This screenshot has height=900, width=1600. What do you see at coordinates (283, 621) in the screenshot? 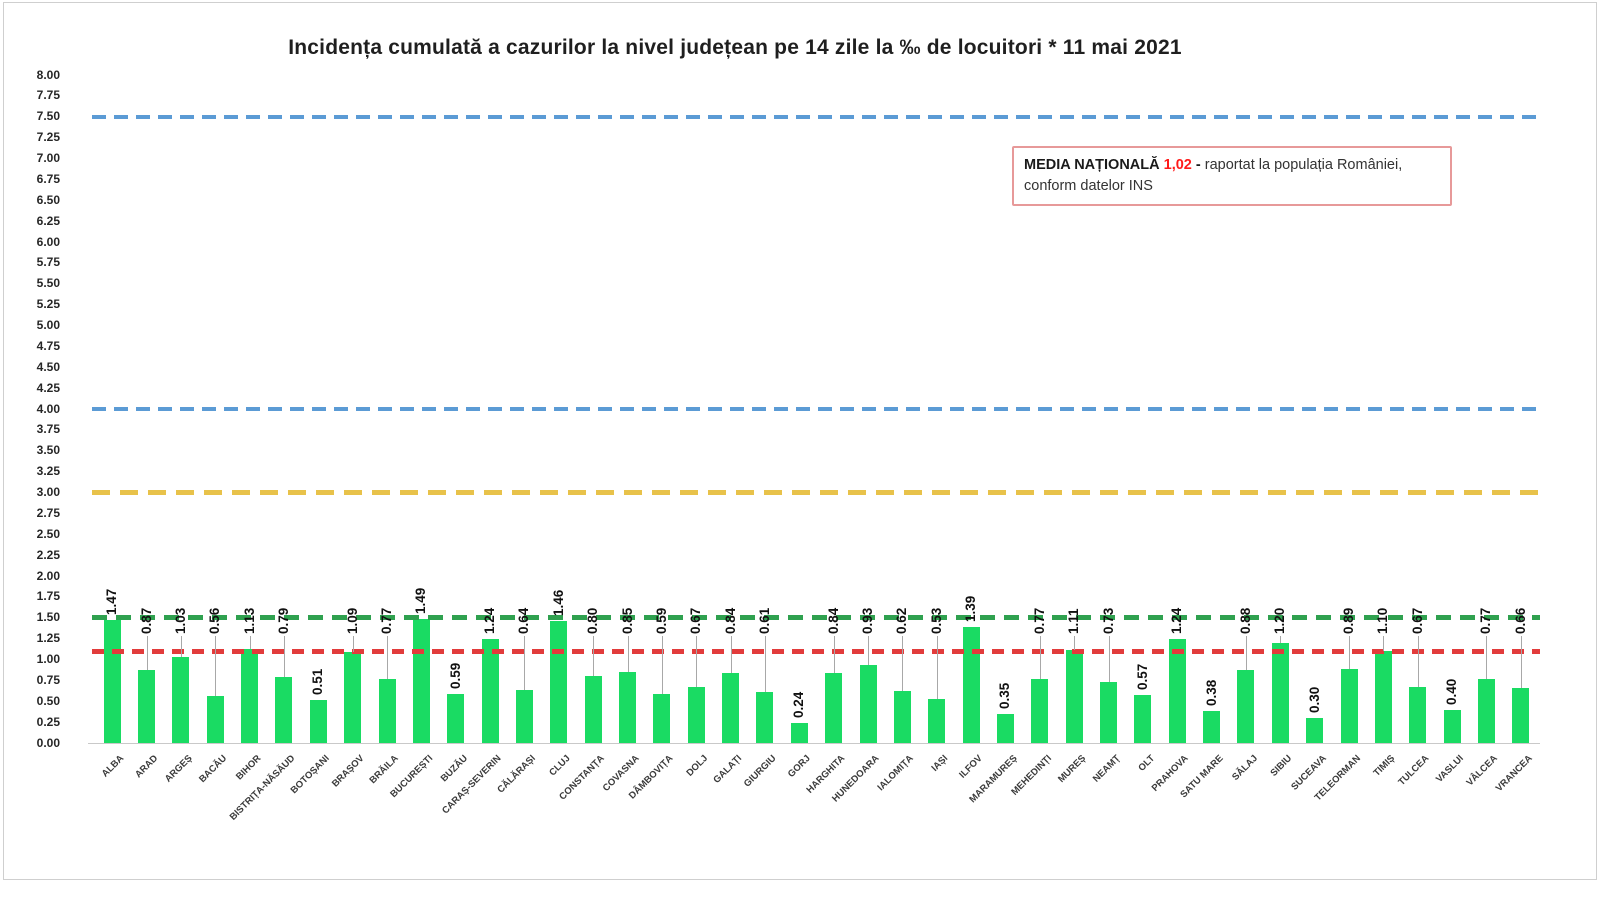
I see `bar-value-label: 0.79` at bounding box center [283, 621].